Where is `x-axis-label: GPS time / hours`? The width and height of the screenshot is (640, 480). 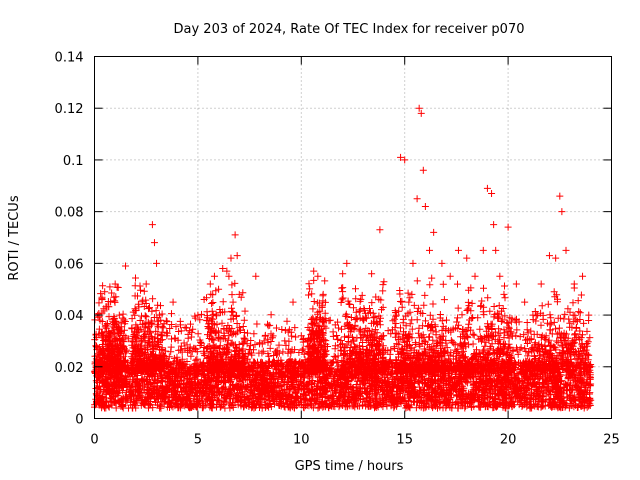 x-axis-label: GPS time / hours is located at coordinates (349, 466).